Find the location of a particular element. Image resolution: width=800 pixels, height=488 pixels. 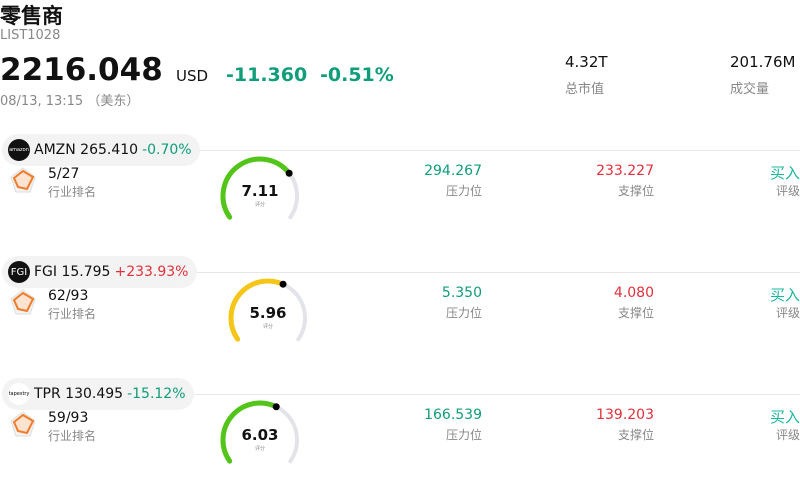

logo: tapestry is located at coordinates (19, 394).